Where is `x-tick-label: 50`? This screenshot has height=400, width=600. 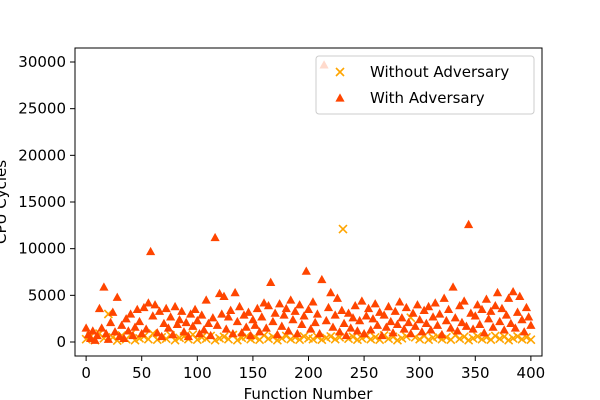
x-tick-label: 50 is located at coordinates (141, 373).